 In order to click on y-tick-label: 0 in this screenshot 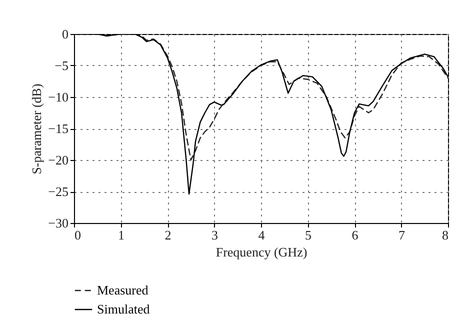, I will do `click(65, 34)`.